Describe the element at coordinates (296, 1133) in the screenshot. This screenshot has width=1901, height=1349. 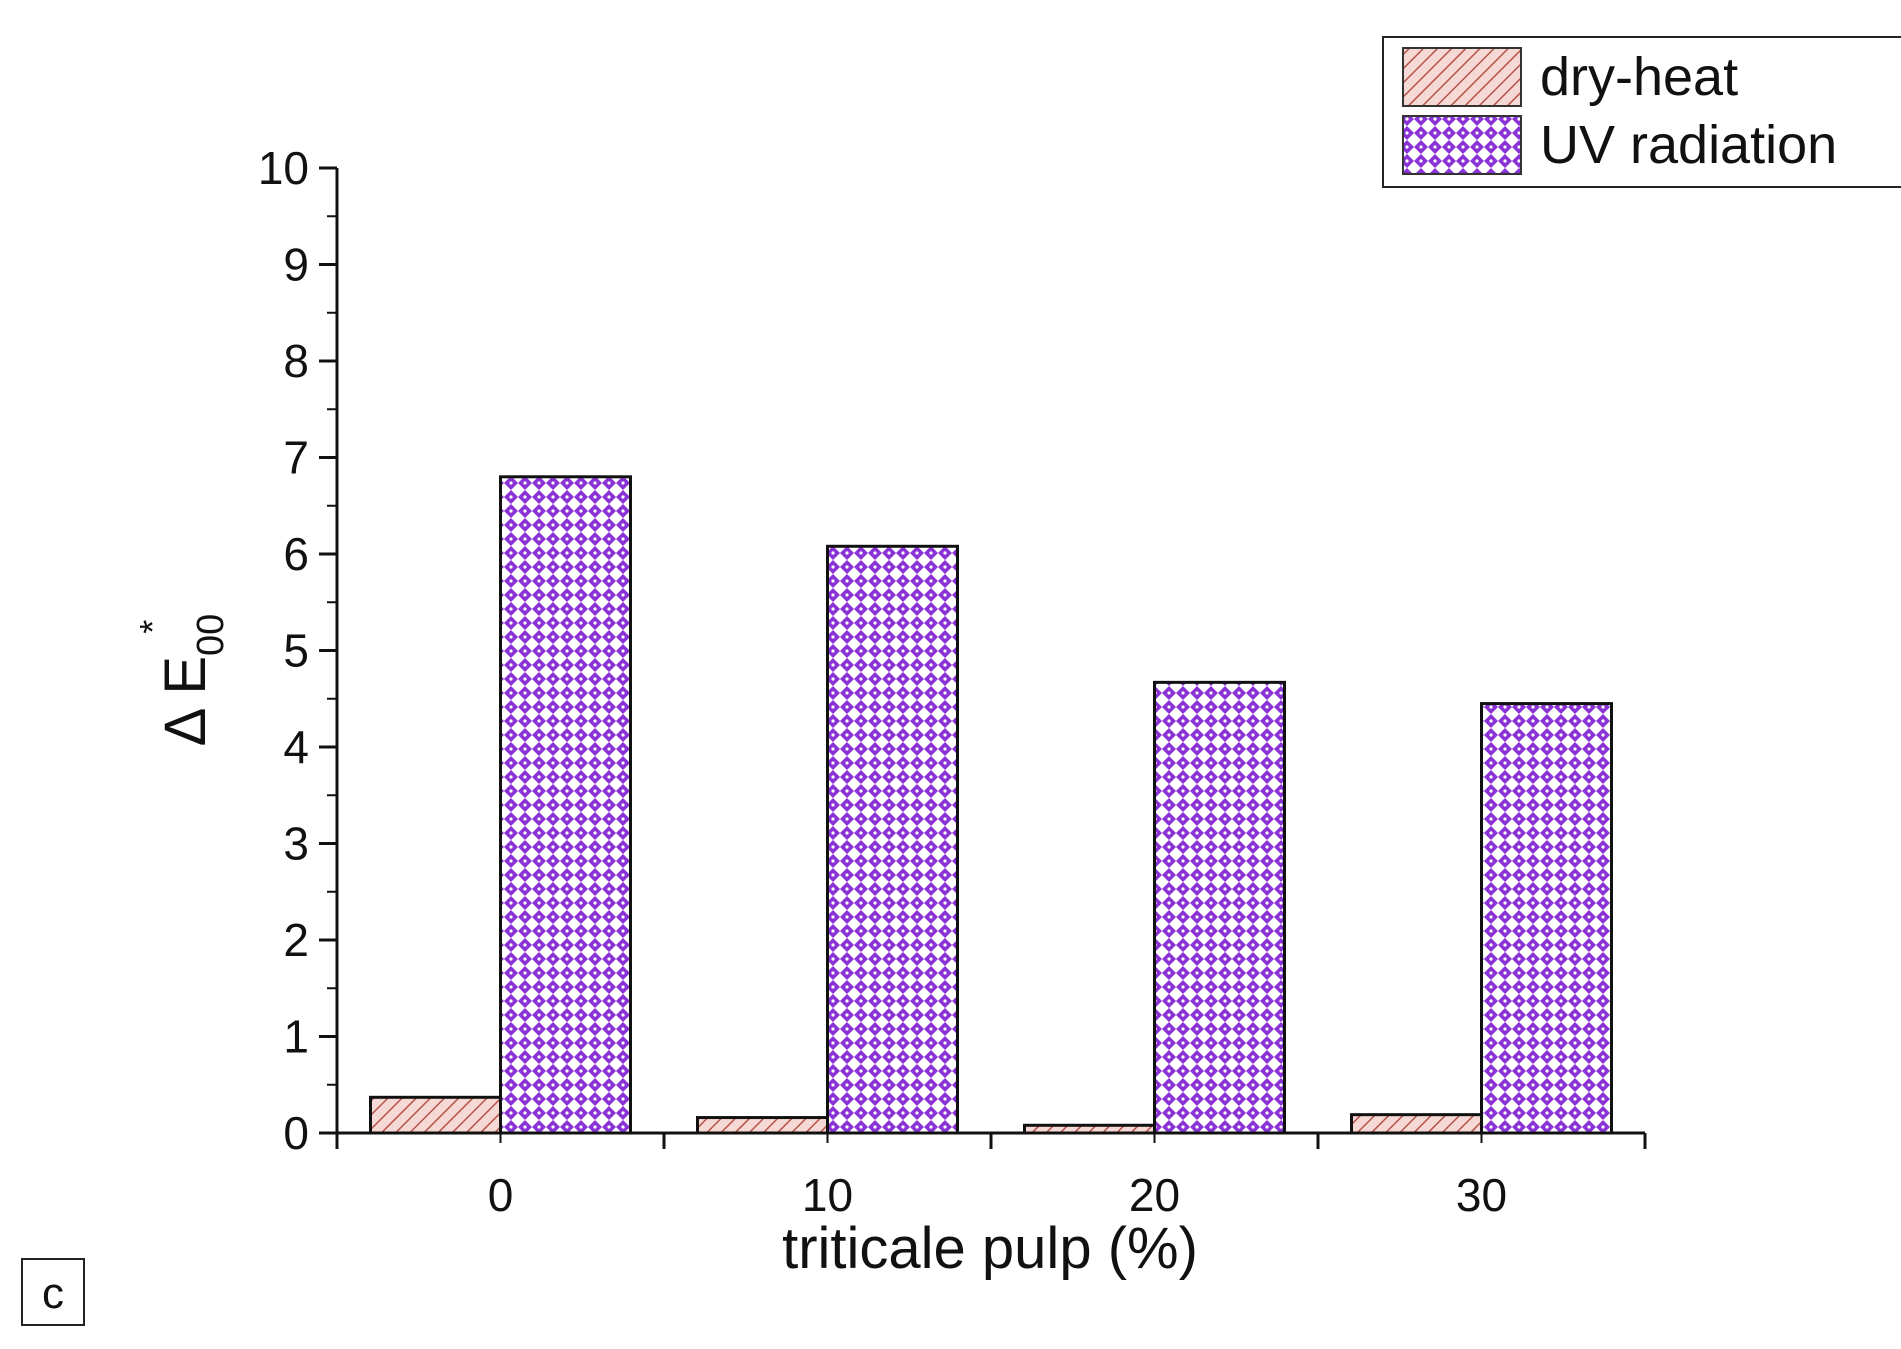
I see `y-tick-label: 0` at that location.